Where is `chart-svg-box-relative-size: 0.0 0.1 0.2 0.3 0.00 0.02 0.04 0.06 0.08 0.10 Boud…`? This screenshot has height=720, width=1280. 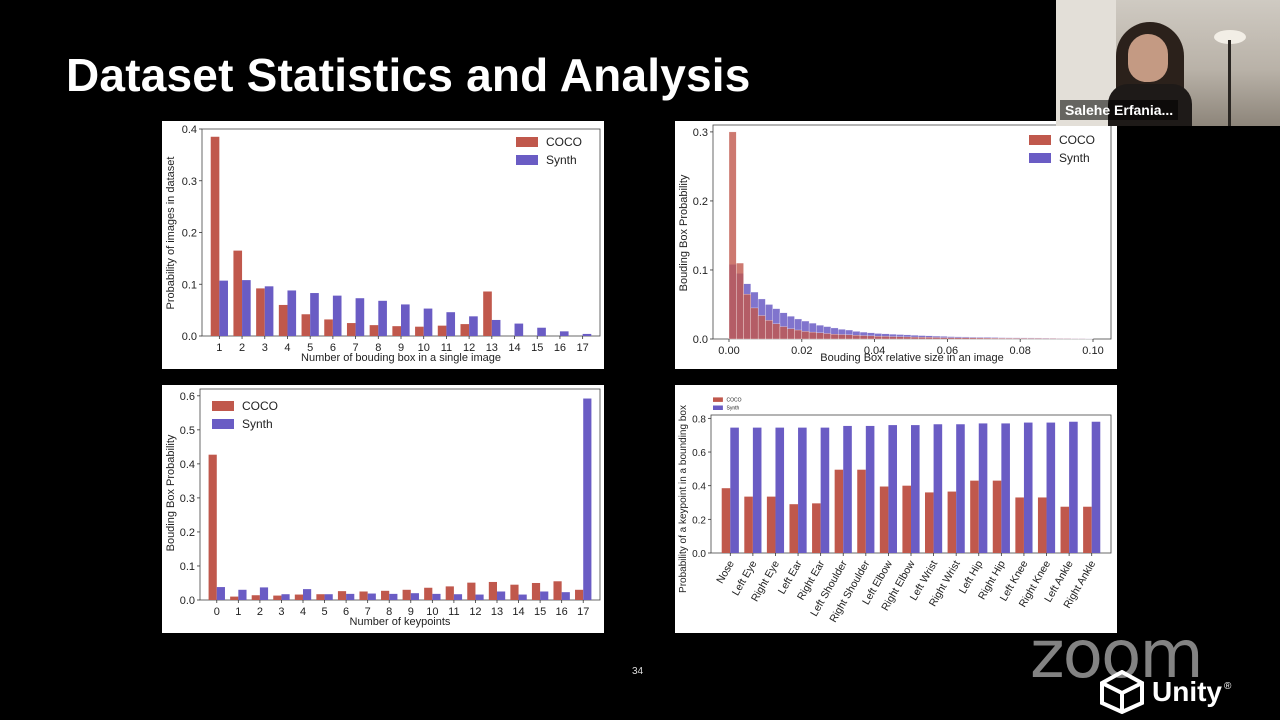 chart-svg-box-relative-size: 0.0 0.1 0.2 0.3 0.00 0.02 0.04 0.06 0.08 0.10 Boud… is located at coordinates (895, 244).